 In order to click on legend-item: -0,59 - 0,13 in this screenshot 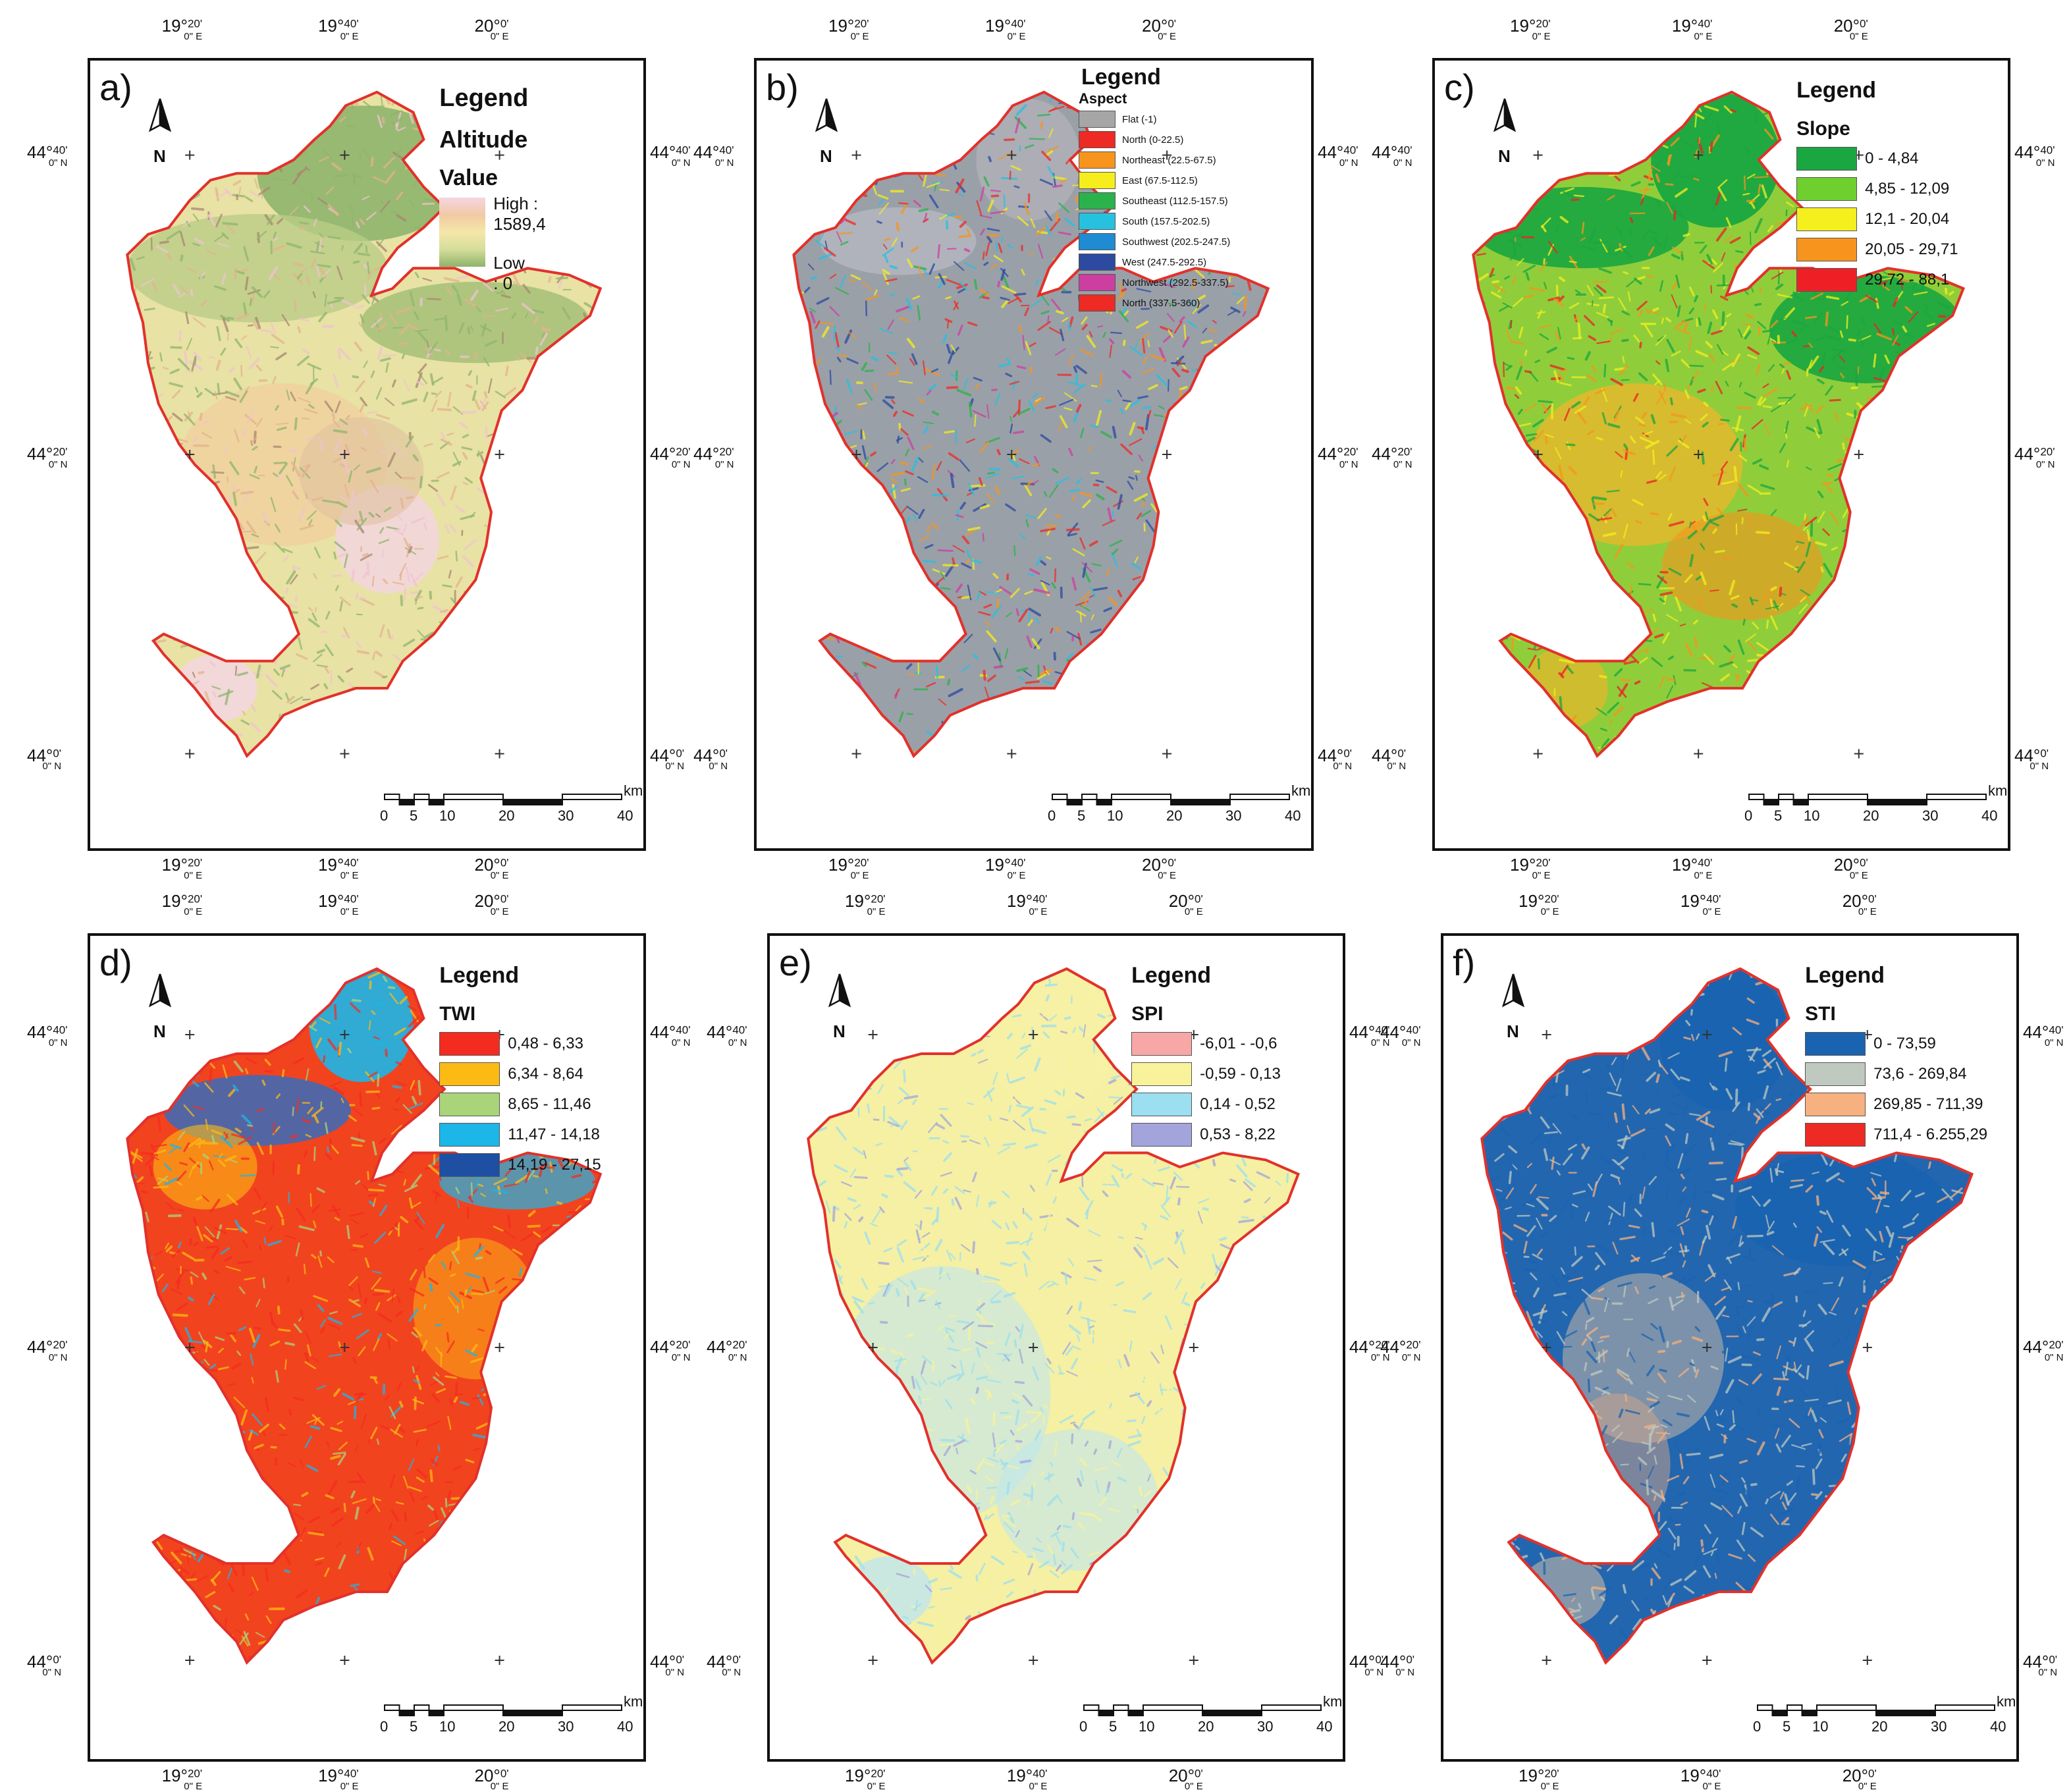, I will do `click(1206, 1074)`.